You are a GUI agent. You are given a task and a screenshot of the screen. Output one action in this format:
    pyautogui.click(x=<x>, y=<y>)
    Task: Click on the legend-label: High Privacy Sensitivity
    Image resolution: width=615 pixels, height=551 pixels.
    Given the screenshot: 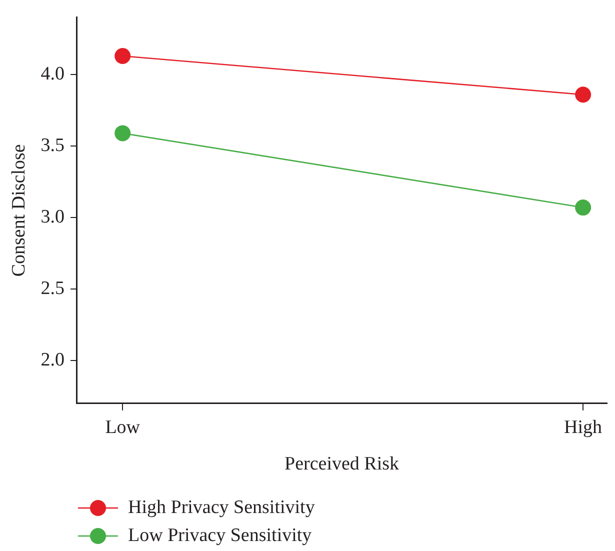 What is the action you would take?
    pyautogui.click(x=221, y=508)
    